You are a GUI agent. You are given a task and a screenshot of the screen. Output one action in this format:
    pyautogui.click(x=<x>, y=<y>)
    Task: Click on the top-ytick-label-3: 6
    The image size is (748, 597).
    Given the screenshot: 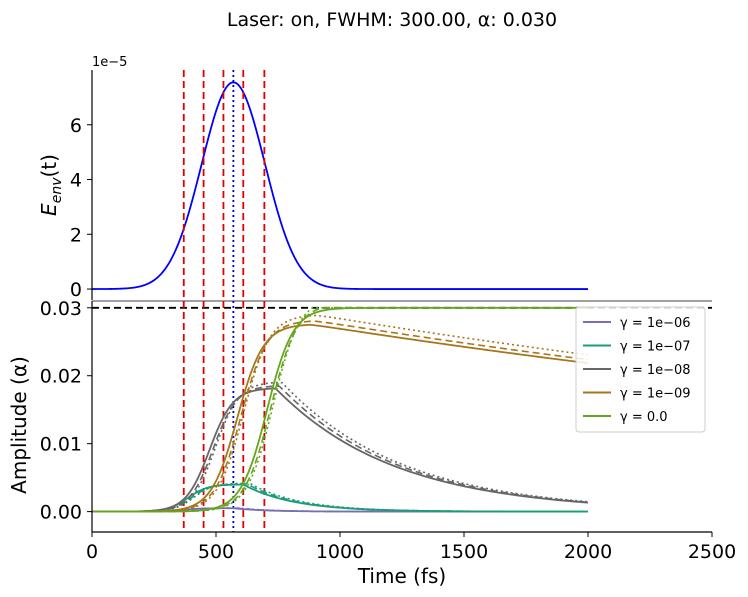 What is the action you would take?
    pyautogui.click(x=76, y=126)
    